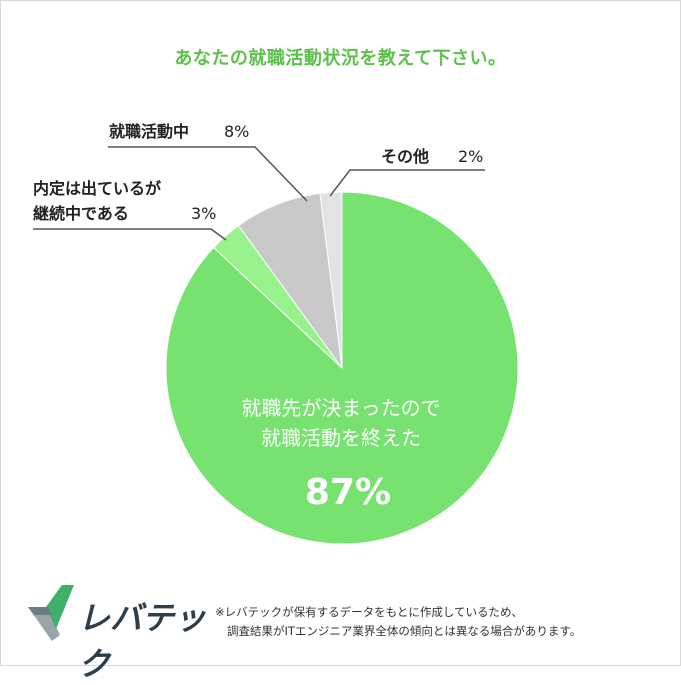 Image resolution: width=681 pixels, height=685 pixels. I want to click on footnote-line-2: 調査結果がITエンジニア業界全体の傾向とは異なる場合があります。, so click(404, 631).